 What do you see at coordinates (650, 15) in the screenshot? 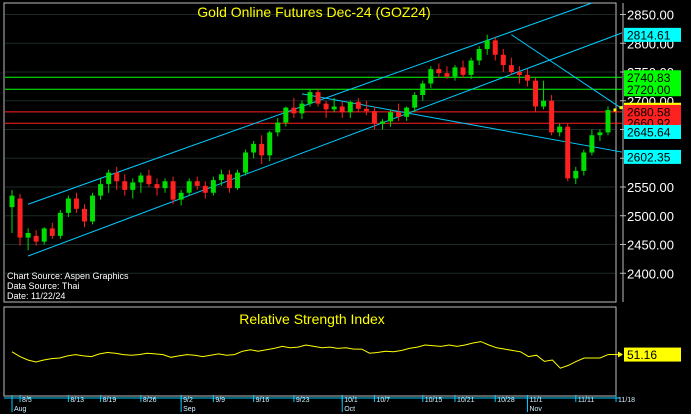
I see `price-tick-label: 2850.00` at bounding box center [650, 15].